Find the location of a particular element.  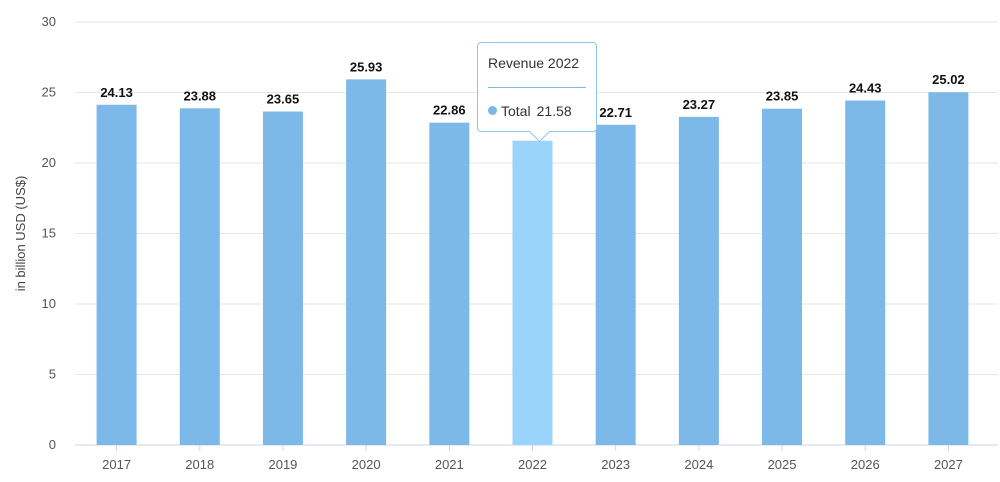

x-tick-label-2027: 2027 is located at coordinates (948, 464).